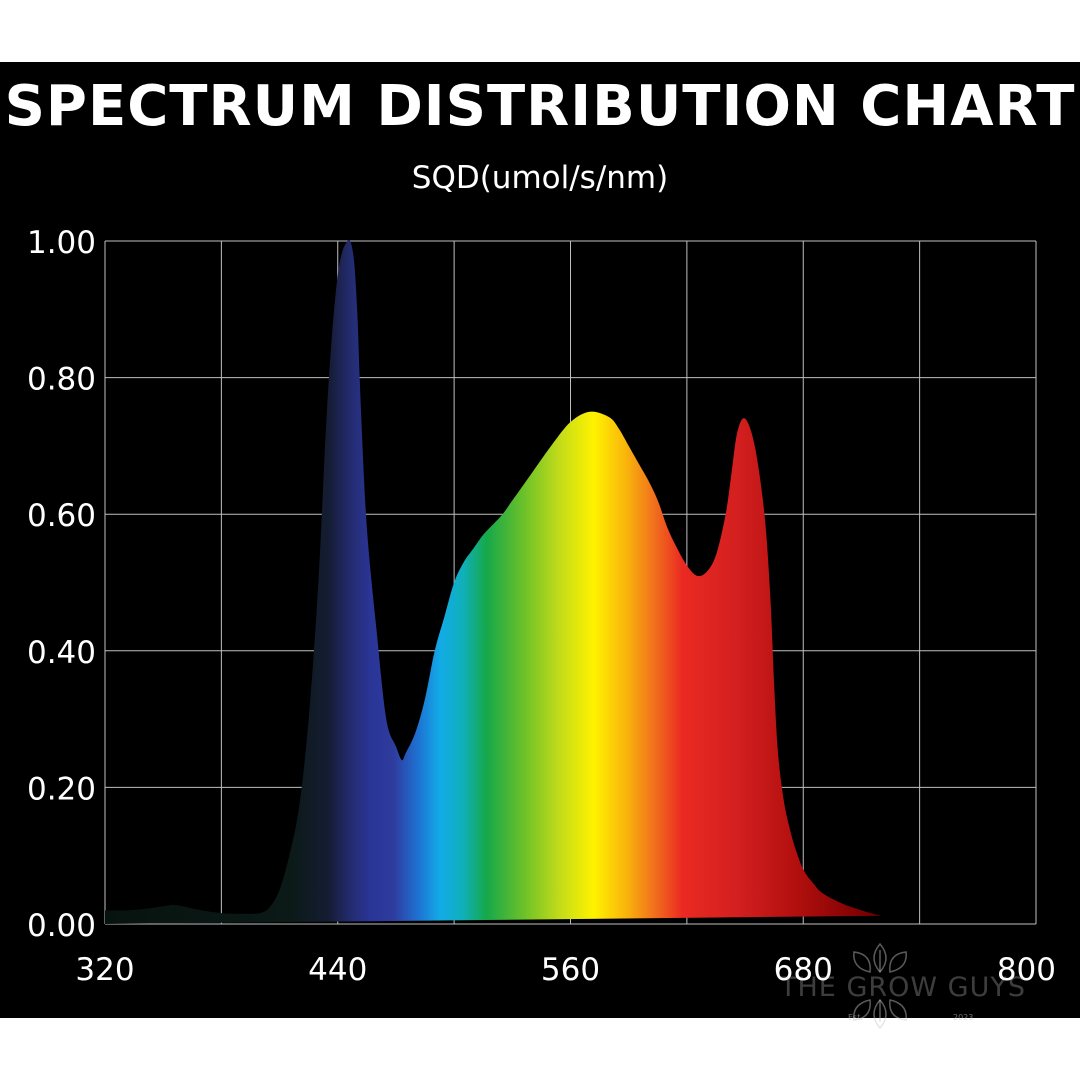  I want to click on y-tick-label: 0.60, so click(61, 516).